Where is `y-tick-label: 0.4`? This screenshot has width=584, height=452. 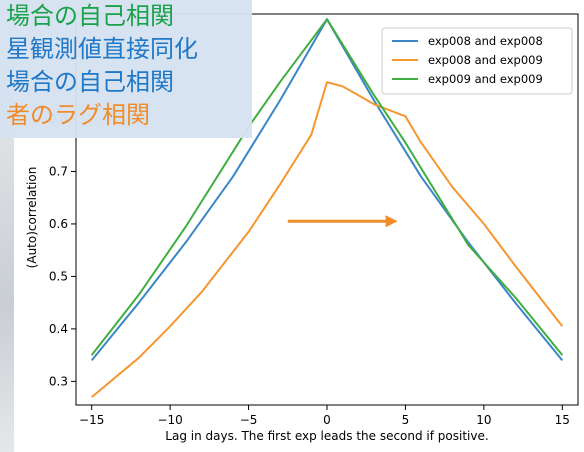
y-tick-label: 0.4 is located at coordinates (58, 329).